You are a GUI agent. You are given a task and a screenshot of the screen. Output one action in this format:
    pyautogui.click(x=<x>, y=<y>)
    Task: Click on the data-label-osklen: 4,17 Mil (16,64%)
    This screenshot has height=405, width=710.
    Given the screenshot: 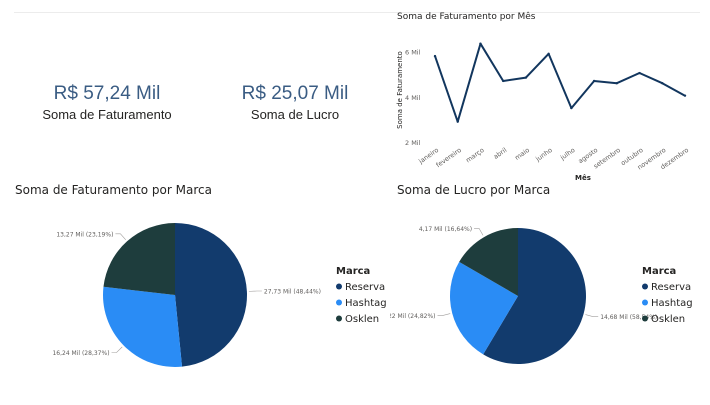 What is the action you would take?
    pyautogui.click(x=445, y=229)
    